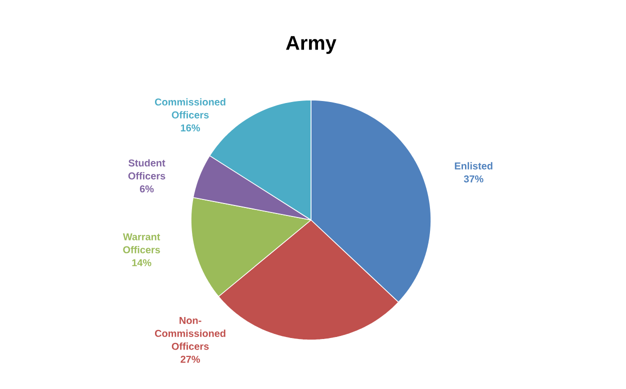 The height and width of the screenshot is (389, 626). I want to click on slice-label: Non-Commissioned Officers, so click(190, 333).